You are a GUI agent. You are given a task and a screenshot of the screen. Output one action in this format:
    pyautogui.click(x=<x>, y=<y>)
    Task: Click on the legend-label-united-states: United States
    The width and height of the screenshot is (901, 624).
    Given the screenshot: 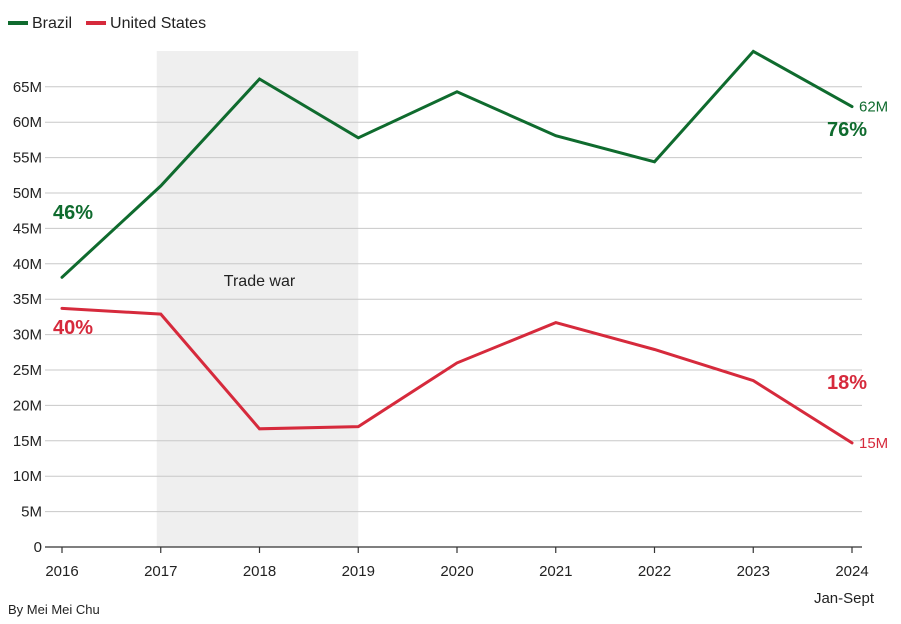 What is the action you would take?
    pyautogui.click(x=158, y=23)
    